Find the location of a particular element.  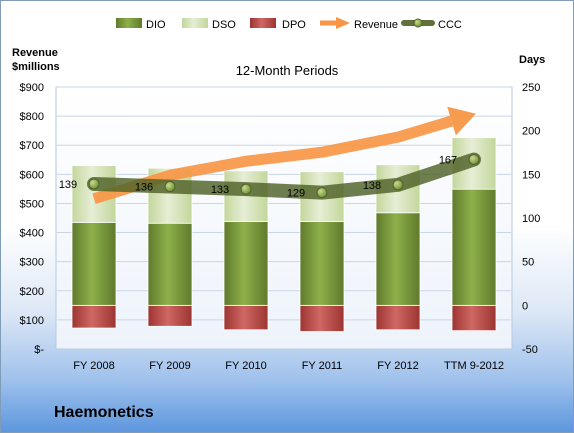

right-tick-label: 200 is located at coordinates (531, 132).